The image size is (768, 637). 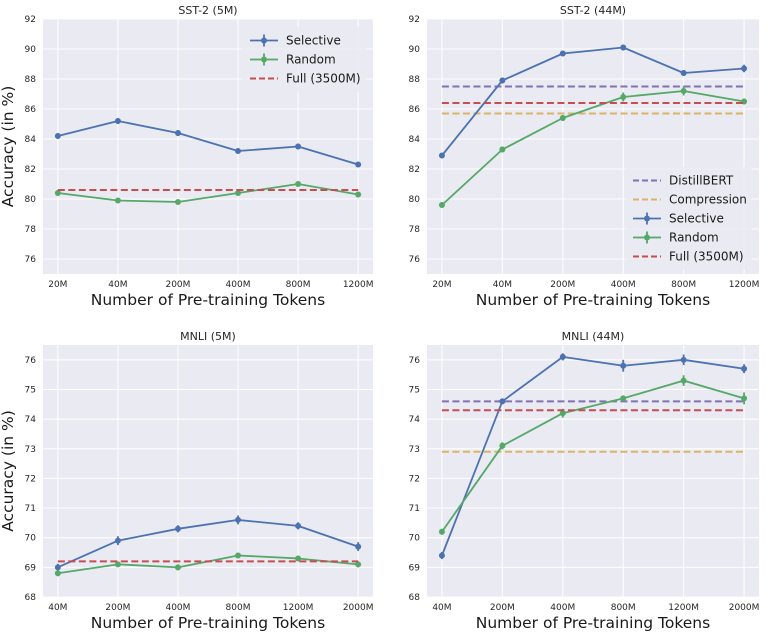 What do you see at coordinates (323, 79) in the screenshot?
I see `legend-label: Full (3500M)` at bounding box center [323, 79].